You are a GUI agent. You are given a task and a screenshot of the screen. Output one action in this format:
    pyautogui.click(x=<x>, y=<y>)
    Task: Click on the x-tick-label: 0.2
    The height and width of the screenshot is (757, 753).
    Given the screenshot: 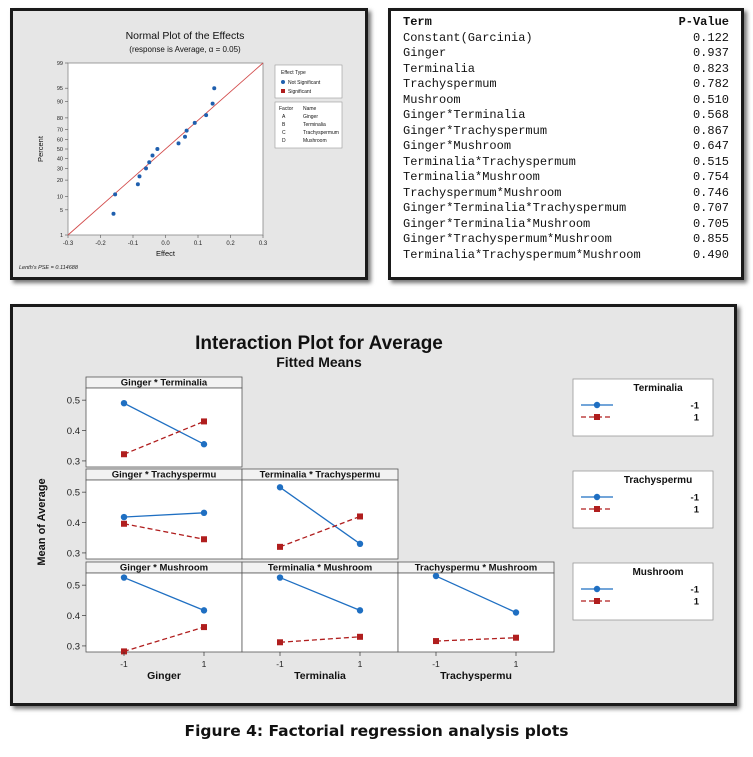 What is the action you would take?
    pyautogui.click(x=230, y=244)
    